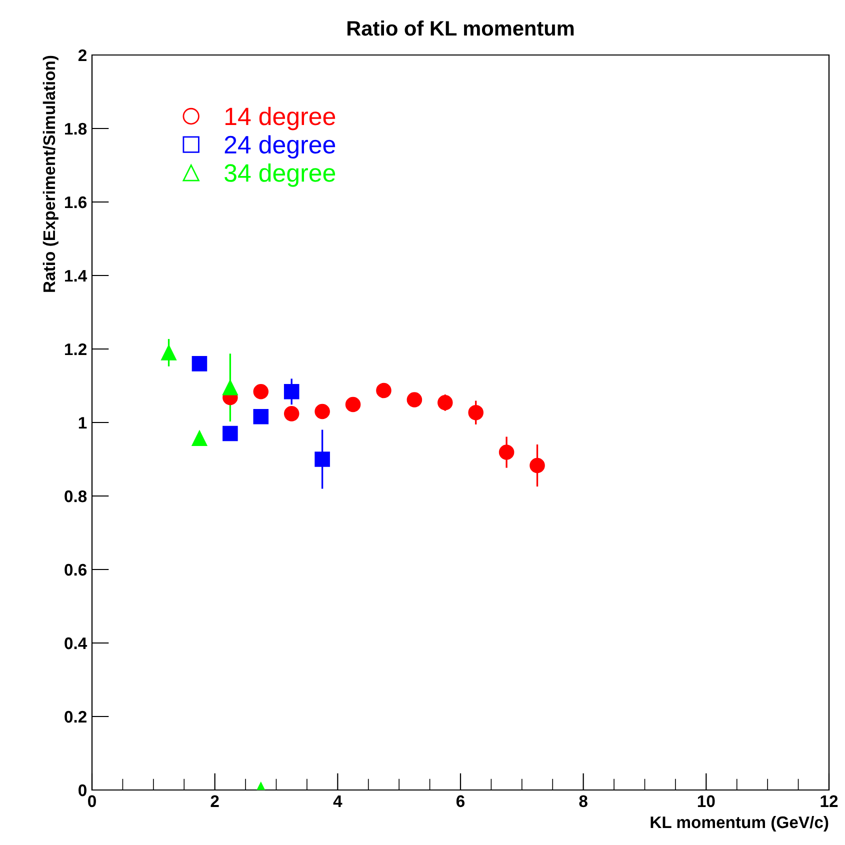 The width and height of the screenshot is (845, 845). I want to click on legend-label: 14 degree, so click(280, 118).